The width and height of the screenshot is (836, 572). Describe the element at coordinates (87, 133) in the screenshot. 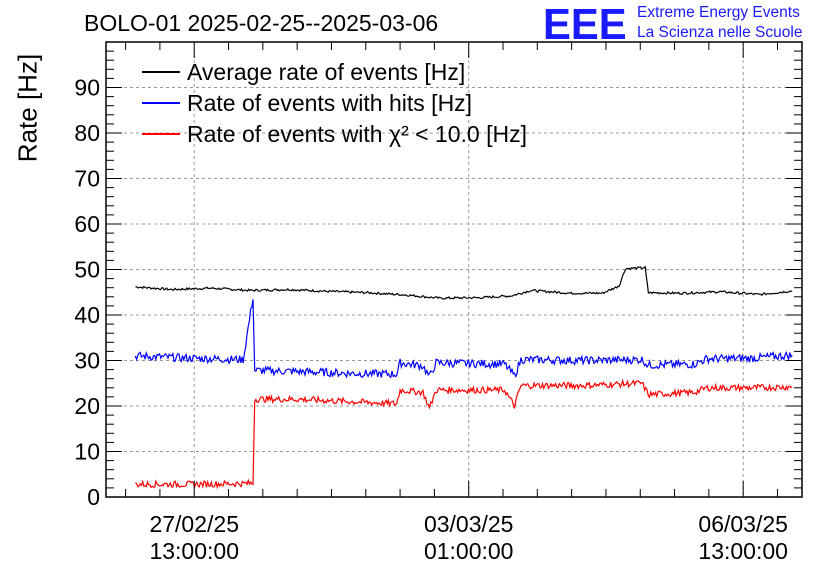

I see `y-tick-label: 80` at that location.